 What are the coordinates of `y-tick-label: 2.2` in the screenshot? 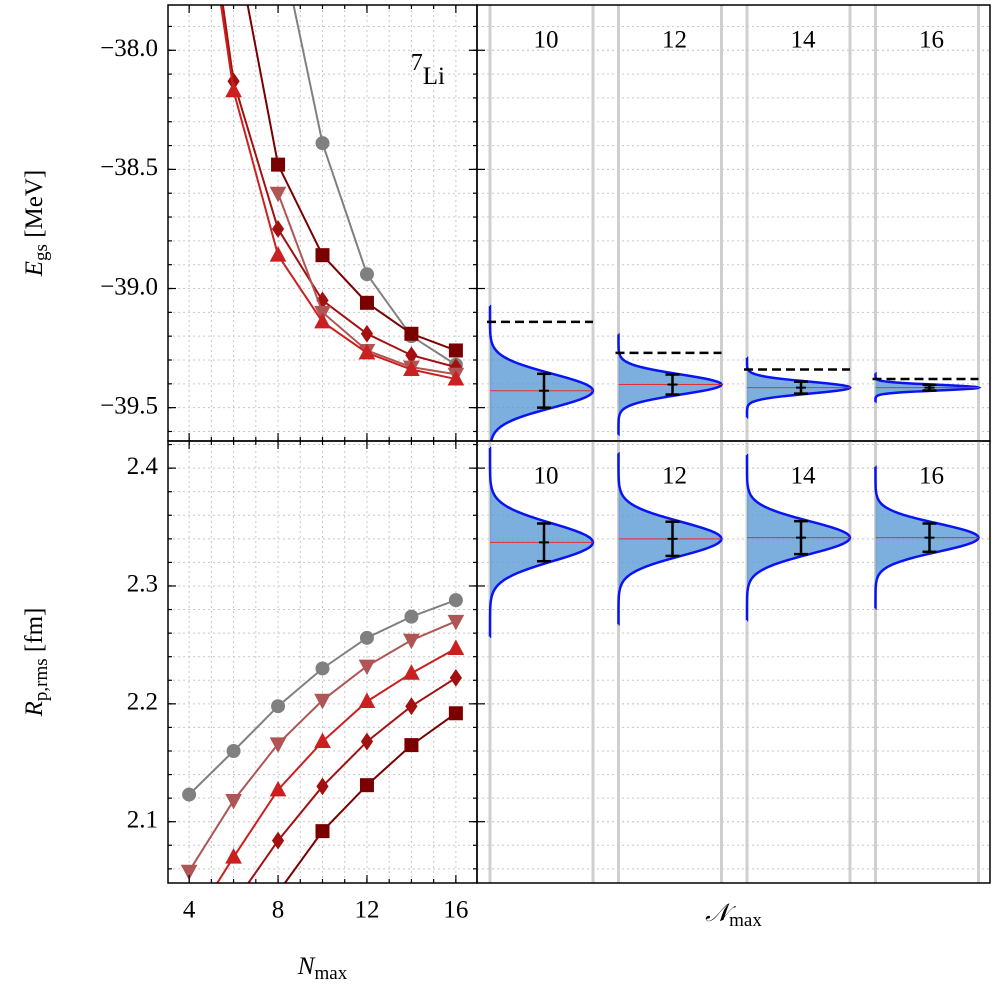 It's located at (142, 702).